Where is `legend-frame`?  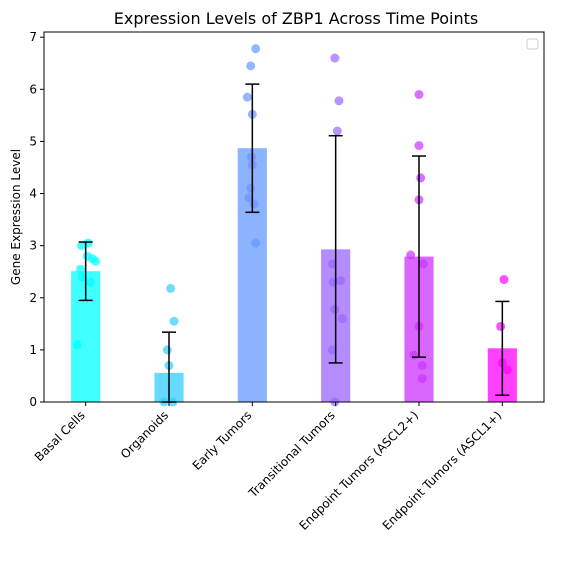 legend-frame is located at coordinates (532, 44).